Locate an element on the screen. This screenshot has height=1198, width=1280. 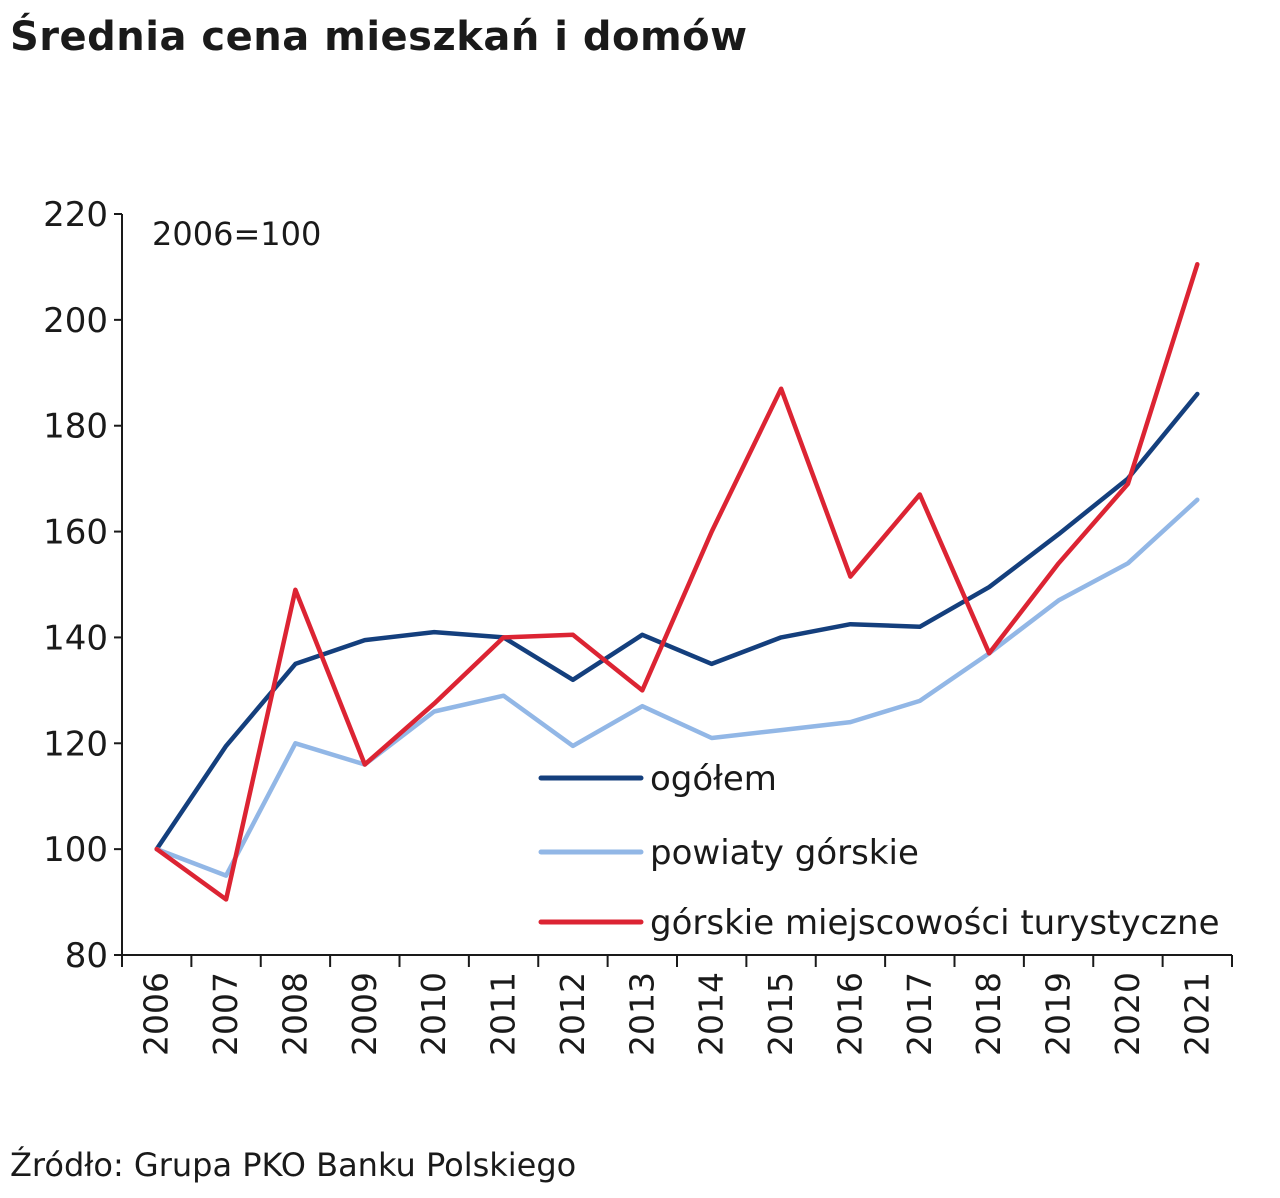
chart-title: Średnia cena mieszkań i domów is located at coordinates (379, 37).